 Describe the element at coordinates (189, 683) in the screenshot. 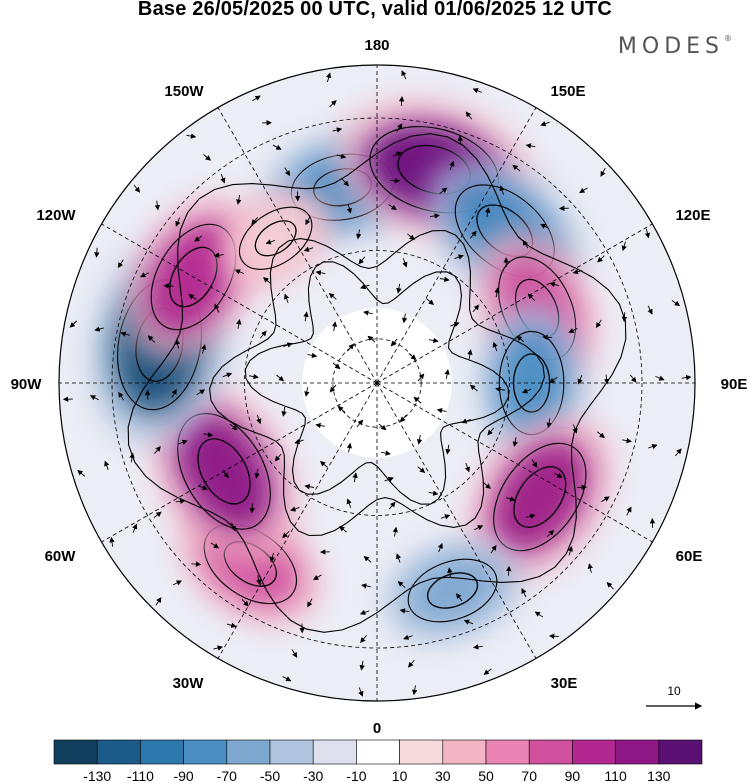

I see `lon-label-30w: 30W` at that location.